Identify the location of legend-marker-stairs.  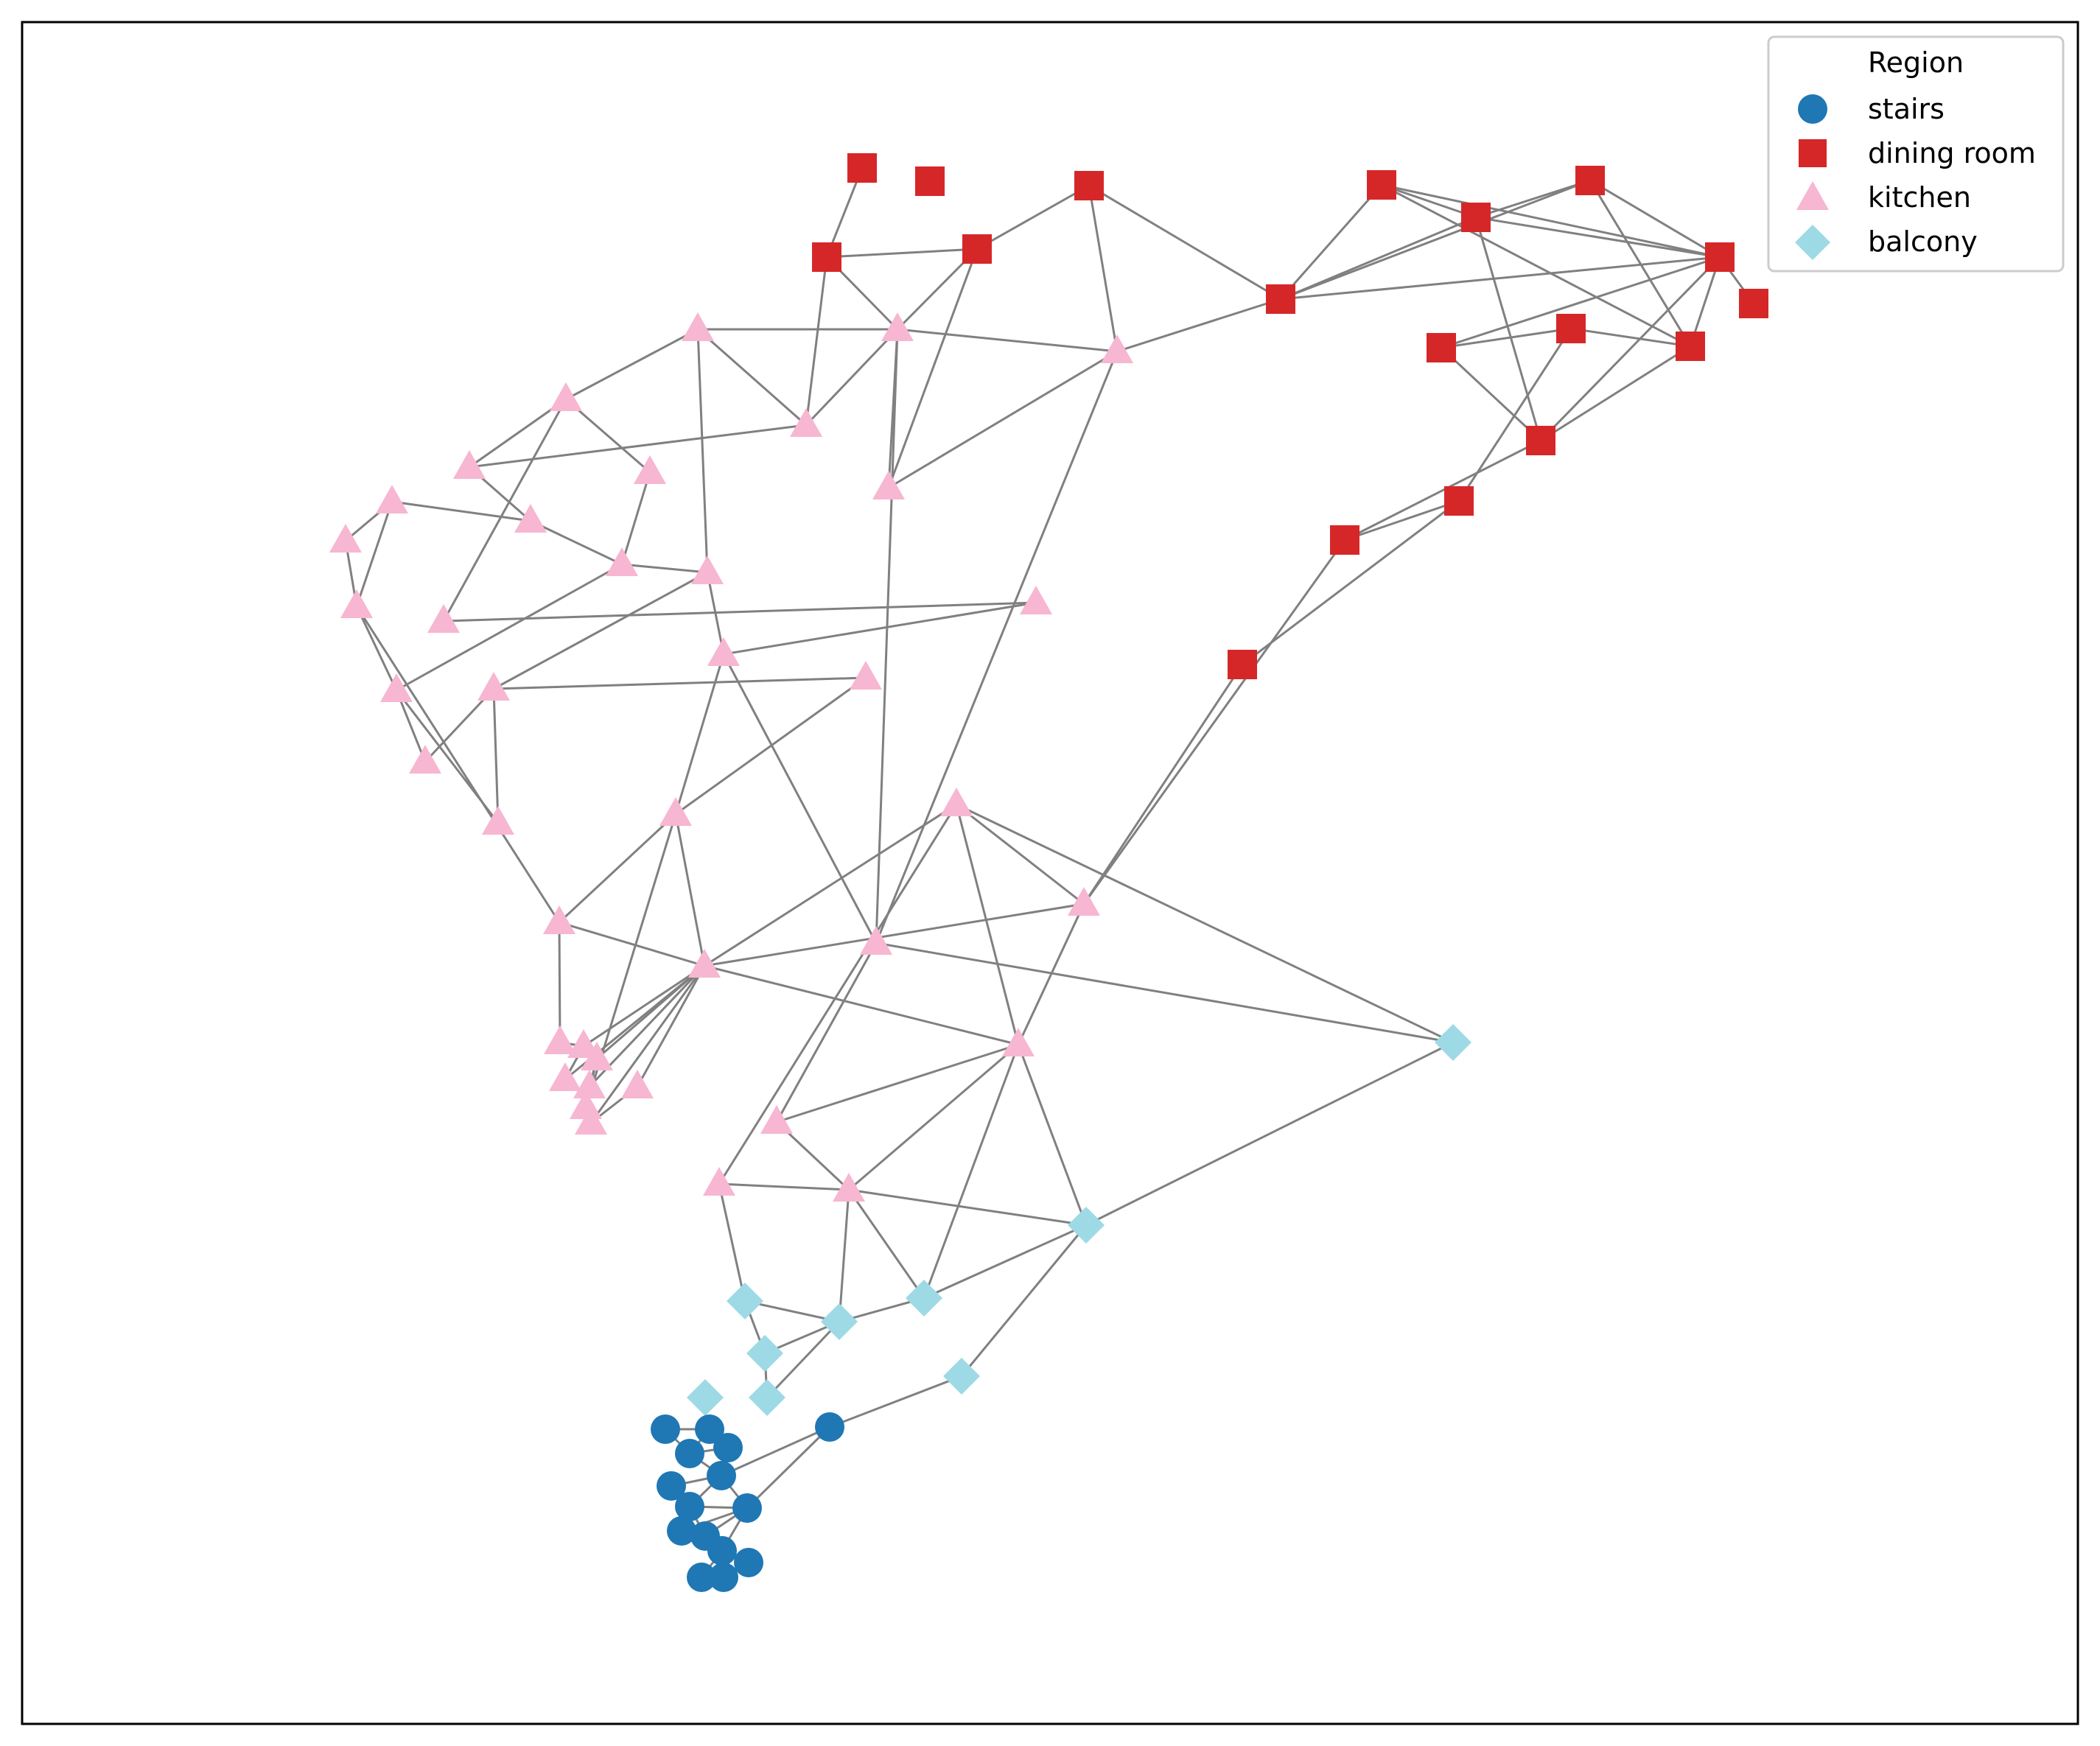
(1813, 109).